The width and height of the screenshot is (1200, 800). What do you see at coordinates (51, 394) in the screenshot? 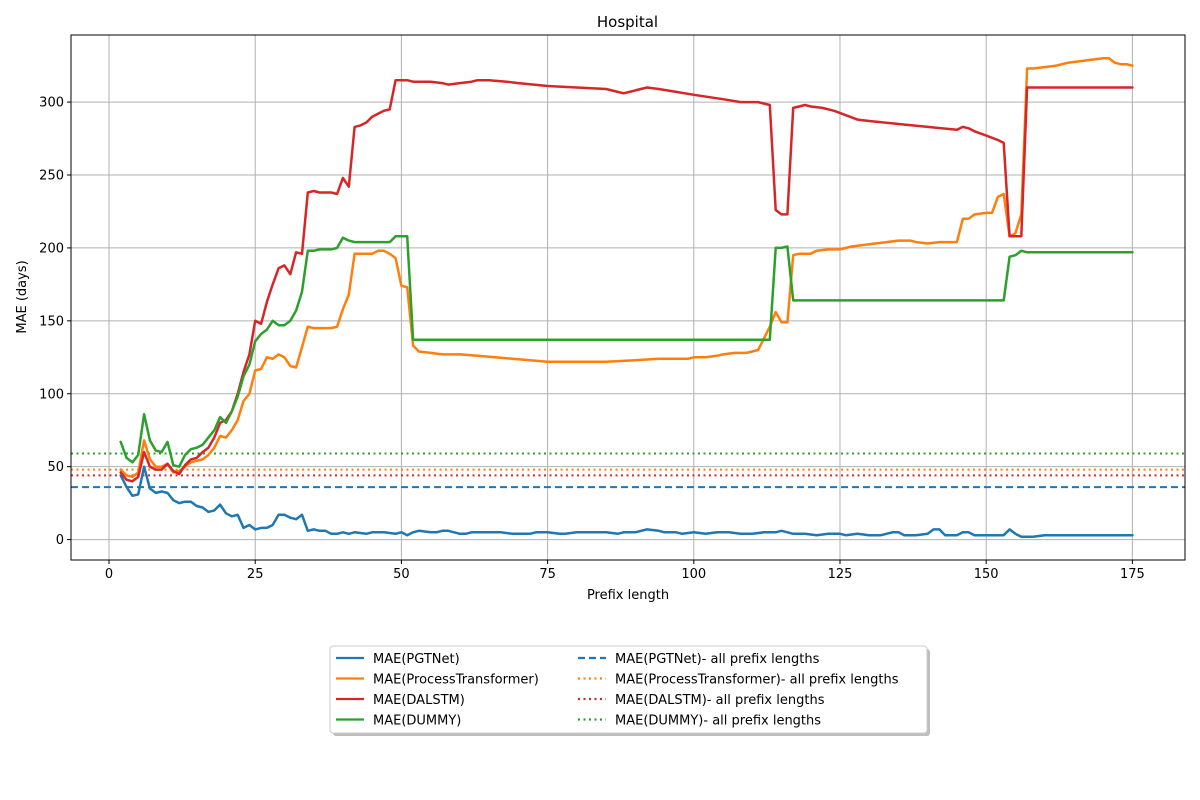
I see `y-tick-label: 100` at bounding box center [51, 394].